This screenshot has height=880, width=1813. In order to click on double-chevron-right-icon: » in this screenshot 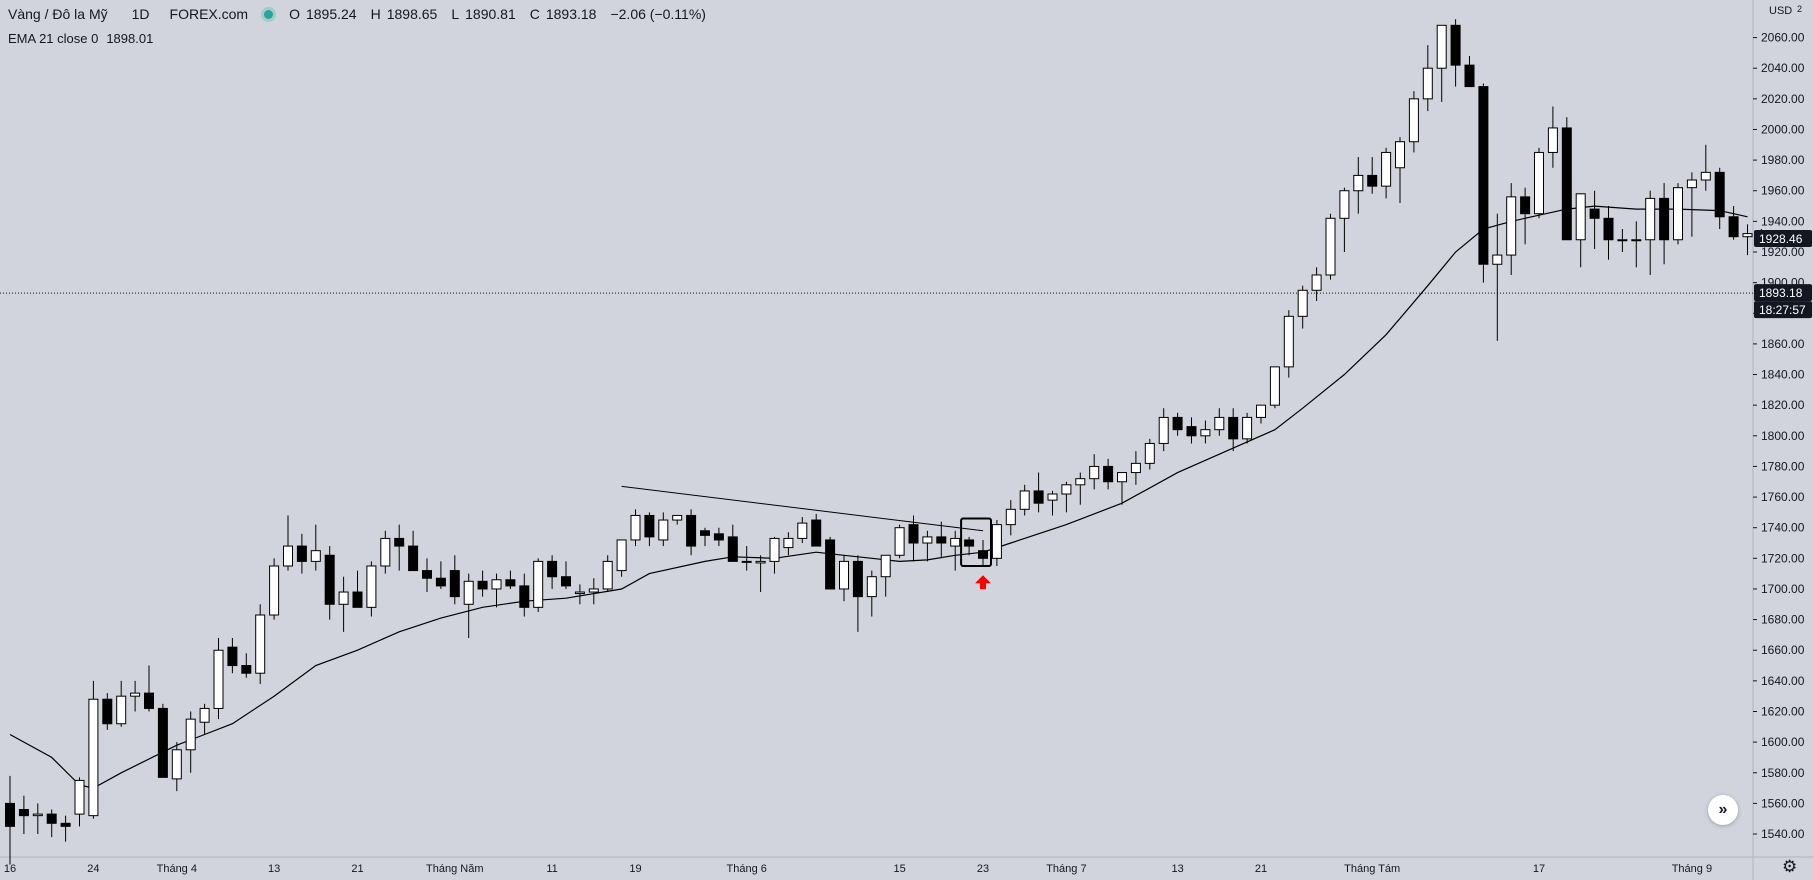, I will do `click(1723, 809)`.